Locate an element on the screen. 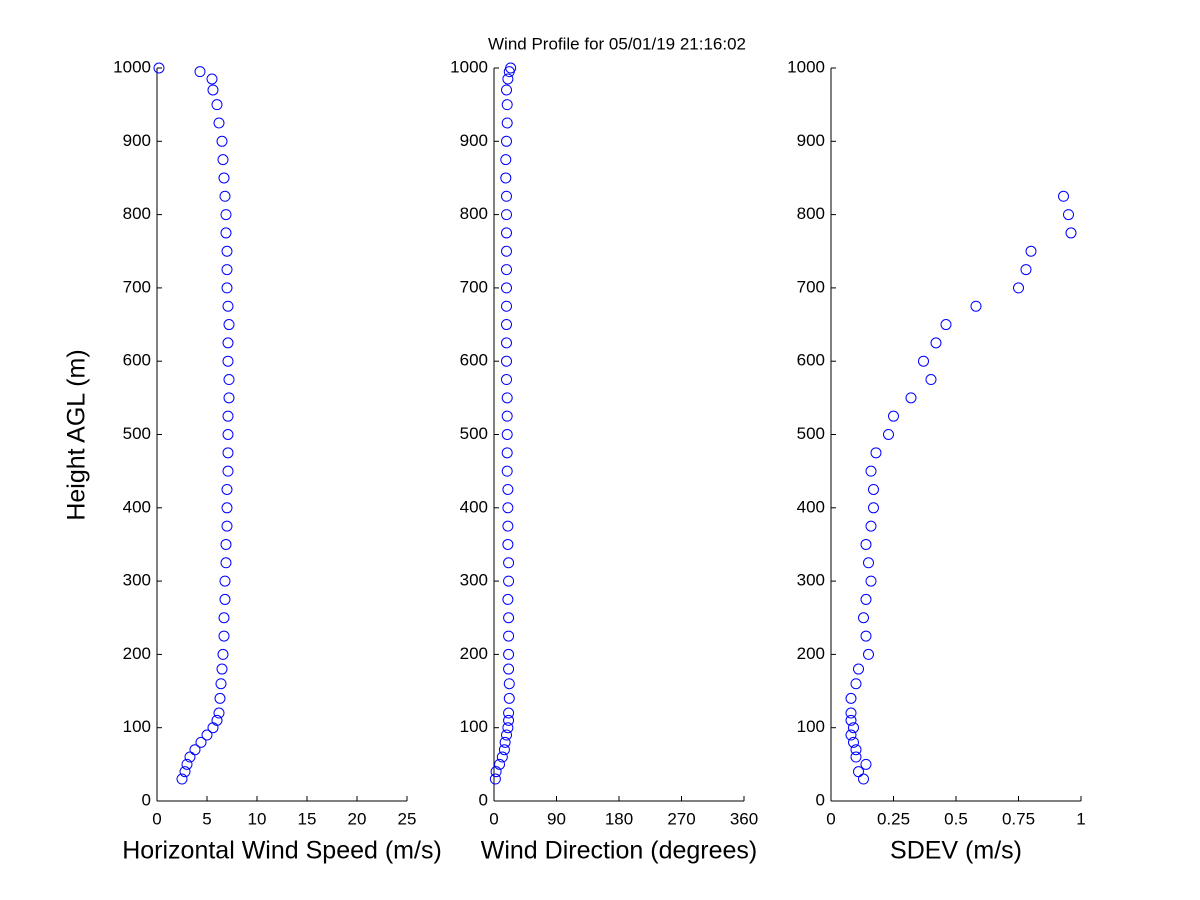 This screenshot has width=1200, height=900. x-tick-label: 5 is located at coordinates (206, 818).